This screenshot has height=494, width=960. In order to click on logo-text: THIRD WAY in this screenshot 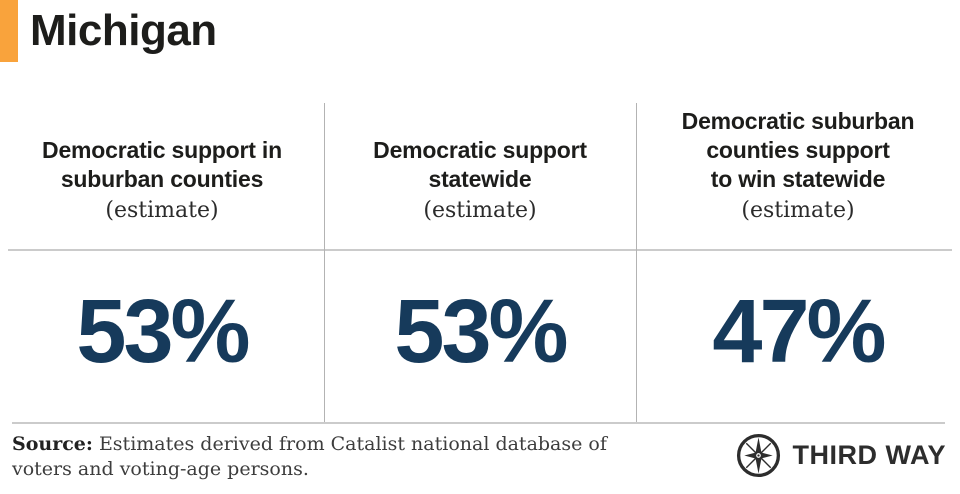, I will do `click(869, 455)`.